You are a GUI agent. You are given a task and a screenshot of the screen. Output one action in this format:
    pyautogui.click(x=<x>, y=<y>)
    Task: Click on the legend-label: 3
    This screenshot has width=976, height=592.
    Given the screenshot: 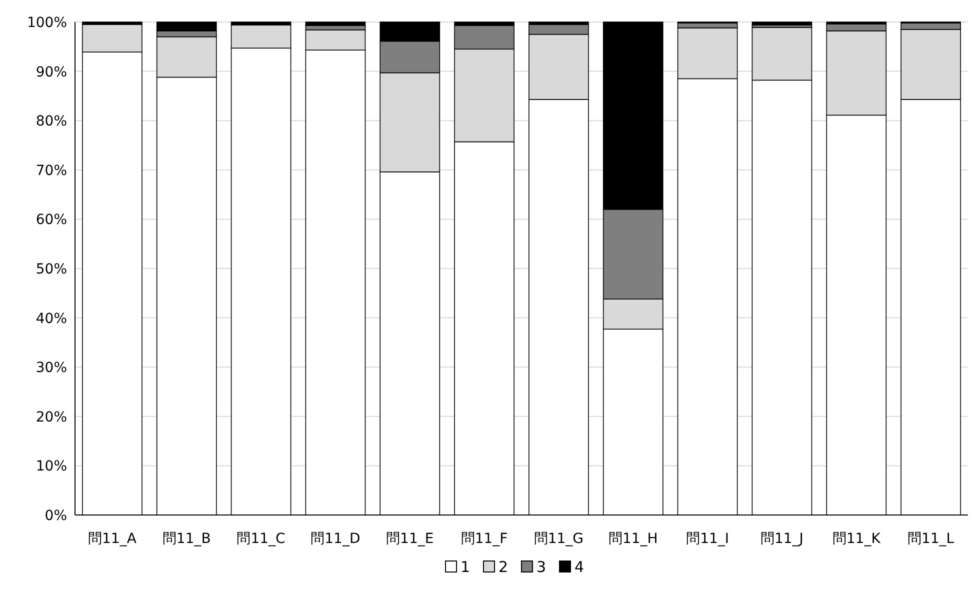 What is the action you would take?
    pyautogui.click(x=541, y=567)
    